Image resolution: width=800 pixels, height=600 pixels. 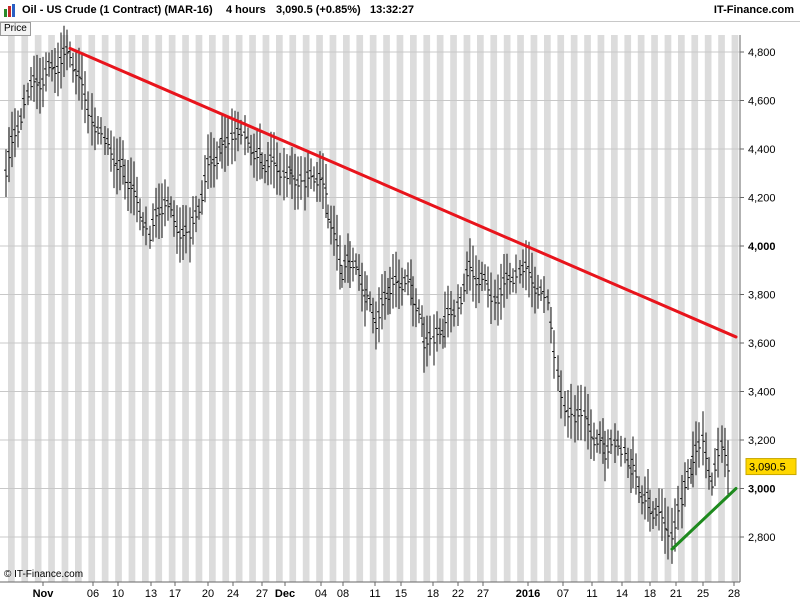 I want to click on instrument-title: Oil - US Crude (1 Contract) (MAR-16), so click(x=117, y=10).